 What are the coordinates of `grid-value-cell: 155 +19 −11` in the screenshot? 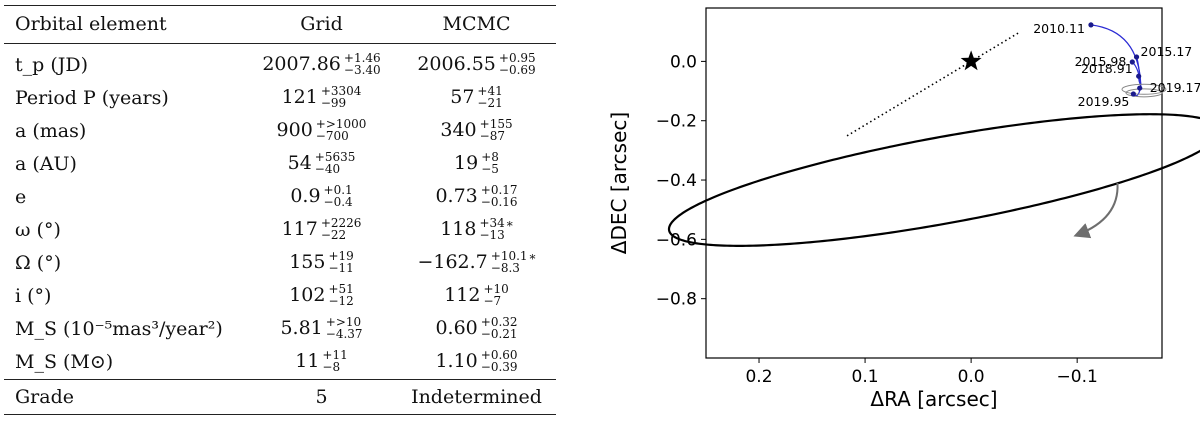 It's located at (321, 262).